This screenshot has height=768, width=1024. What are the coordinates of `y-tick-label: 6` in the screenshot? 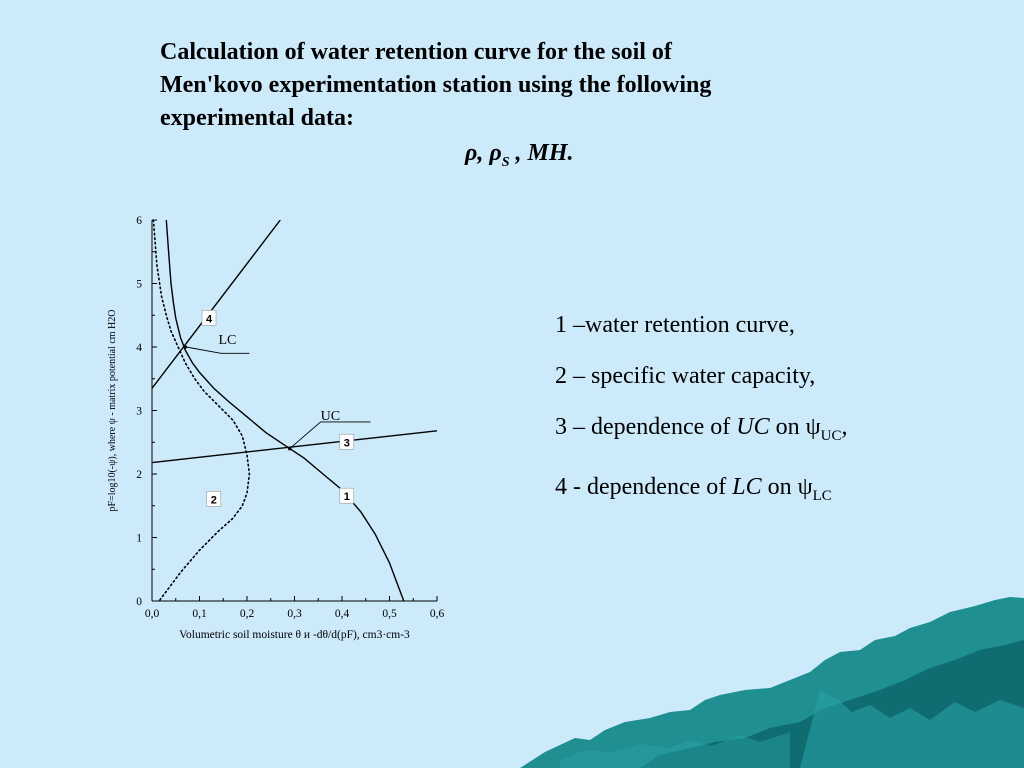 It's located at (139, 221).